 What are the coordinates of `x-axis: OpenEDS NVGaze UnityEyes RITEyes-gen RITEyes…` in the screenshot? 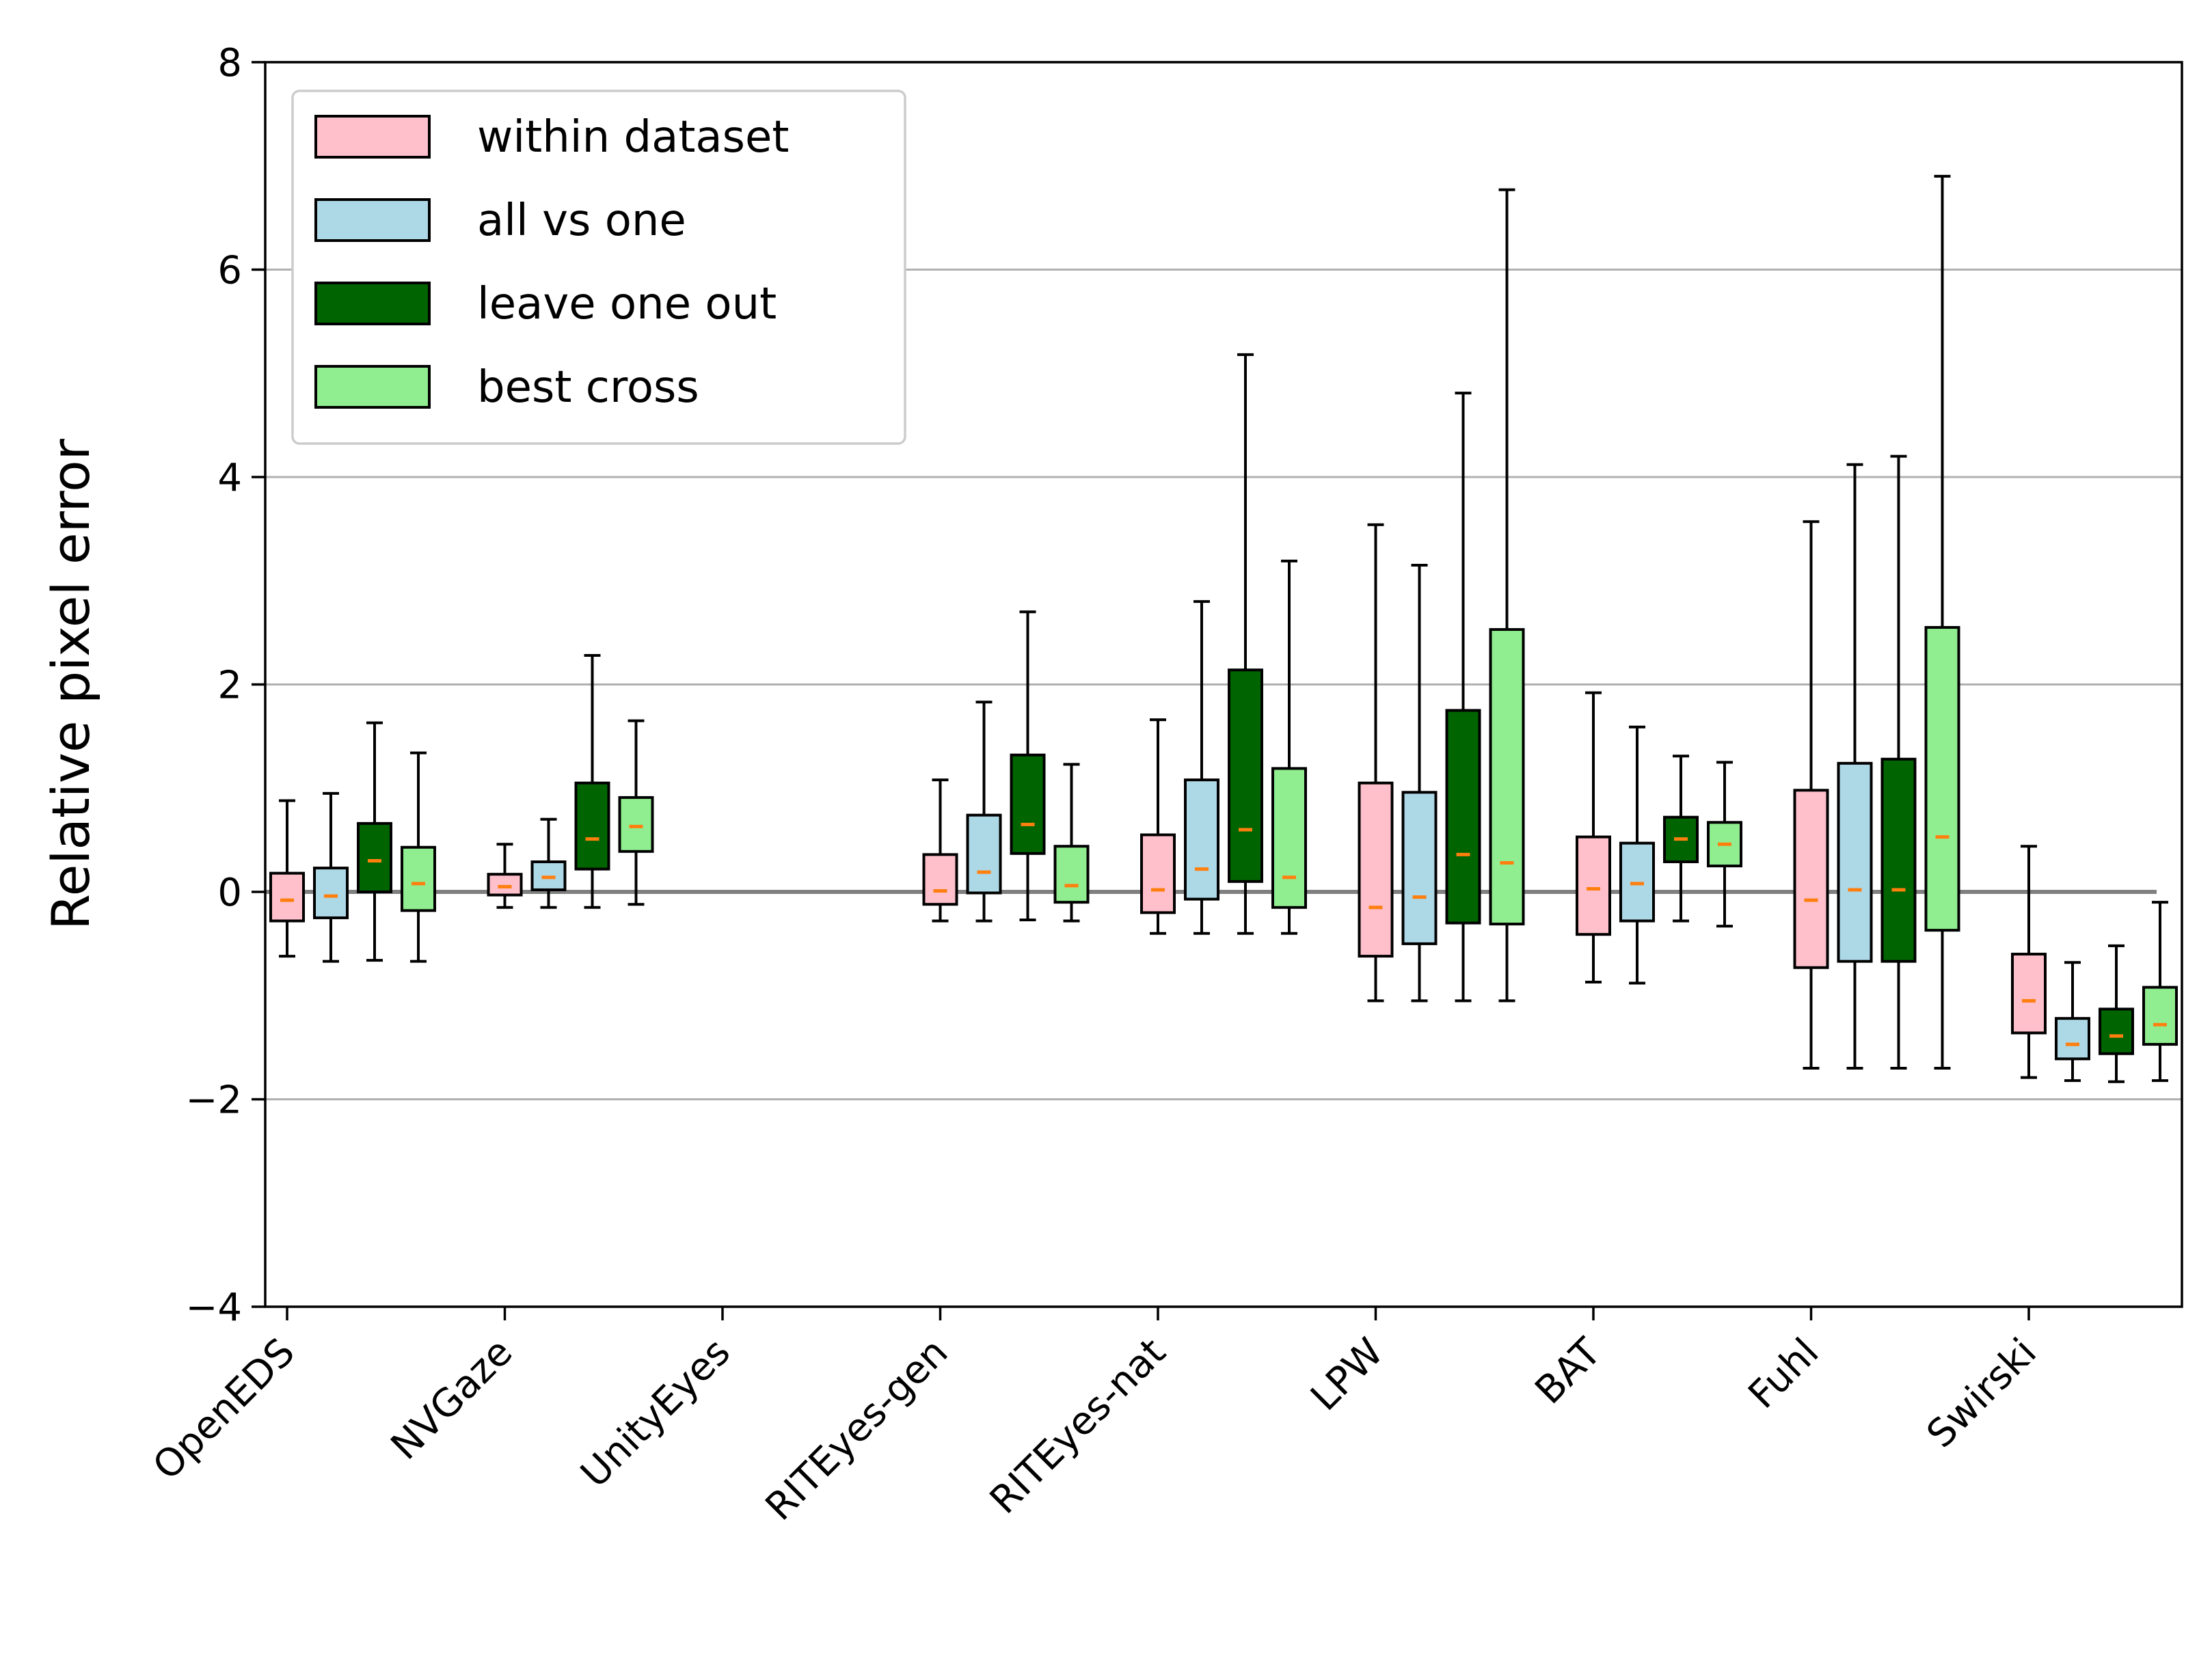 It's located at (1095, 1419).